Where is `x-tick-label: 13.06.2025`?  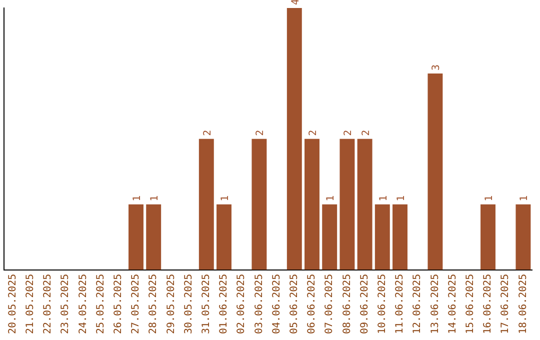
x-tick-label: 13.06.2025 is located at coordinates (435, 304).